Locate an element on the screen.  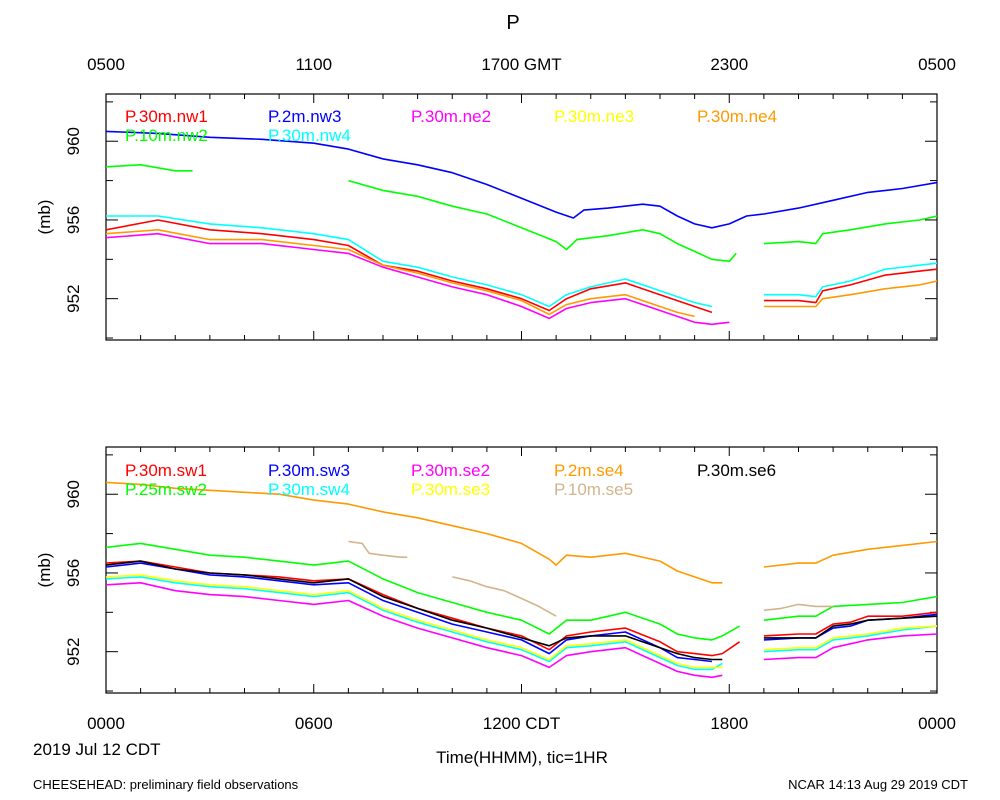
top-tick-label: 2300 is located at coordinates (729, 64).